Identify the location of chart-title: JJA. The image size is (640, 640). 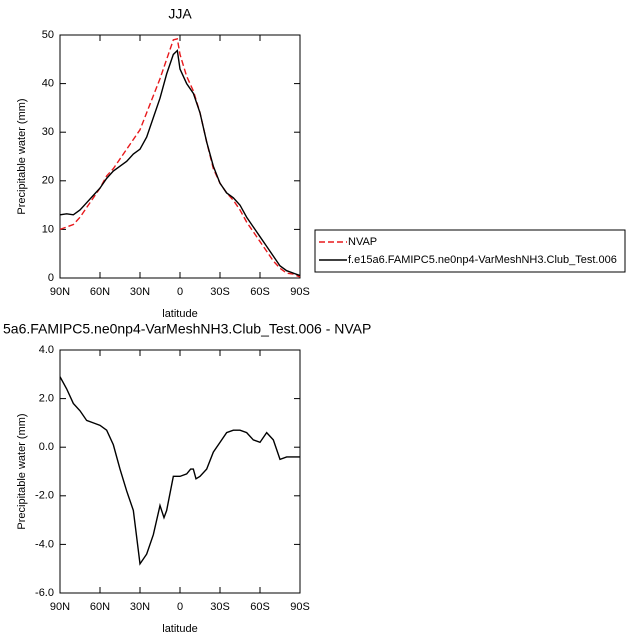
(180, 14).